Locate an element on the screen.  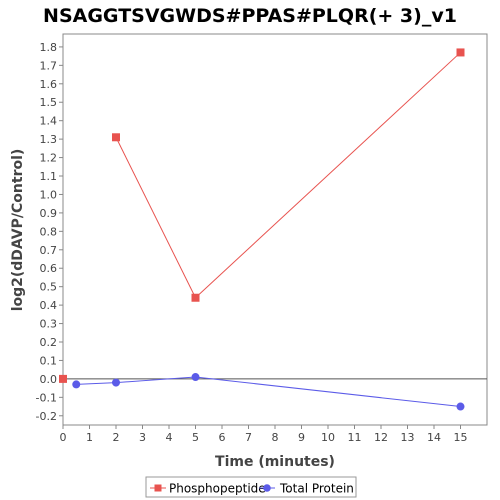
x-tick-label: 12 is located at coordinates (381, 437).